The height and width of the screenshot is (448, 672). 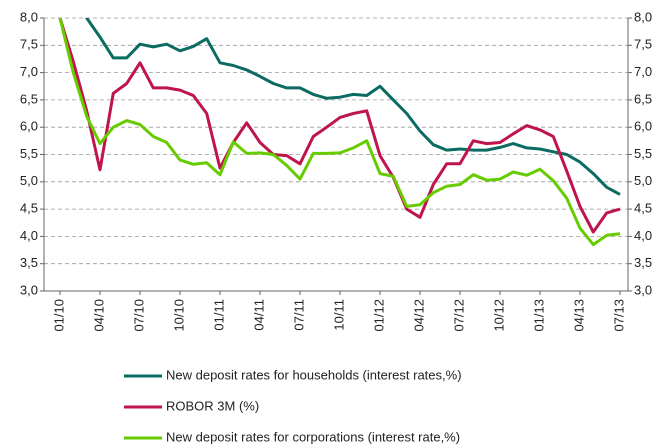 I want to click on x-tick-label: 10/10, so click(x=178, y=315).